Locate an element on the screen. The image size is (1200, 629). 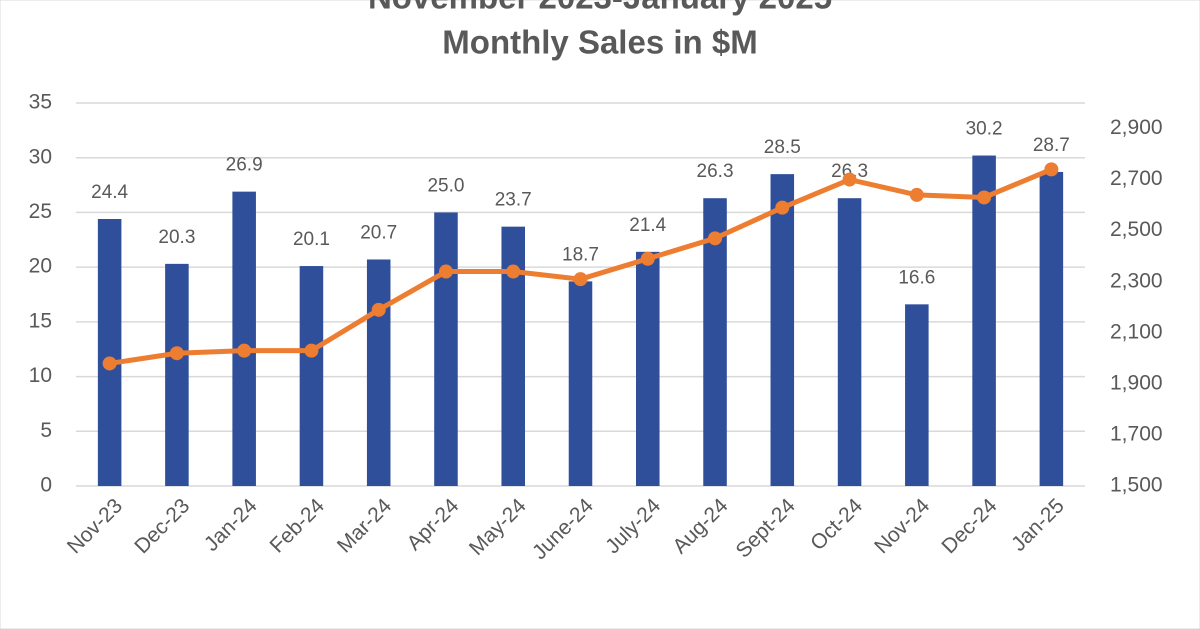
y-tick-label: 5 is located at coordinates (46, 430).